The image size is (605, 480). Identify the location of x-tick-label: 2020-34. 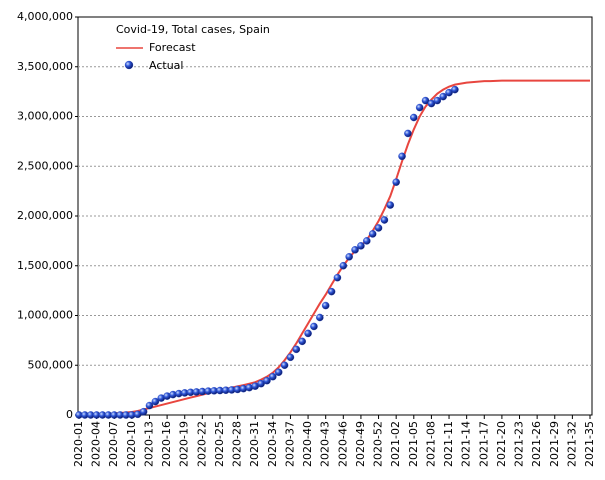
(272, 444).